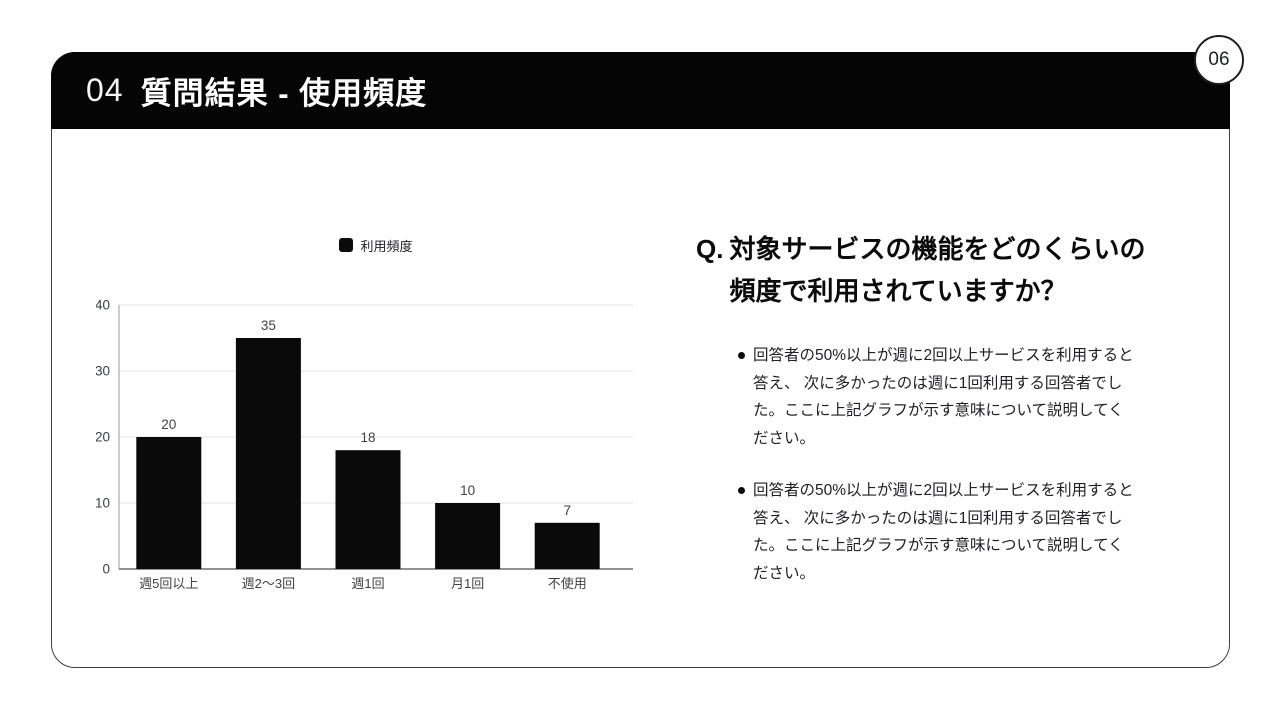 The image size is (1280, 720). I want to click on category-label: 不使用, so click(567, 583).